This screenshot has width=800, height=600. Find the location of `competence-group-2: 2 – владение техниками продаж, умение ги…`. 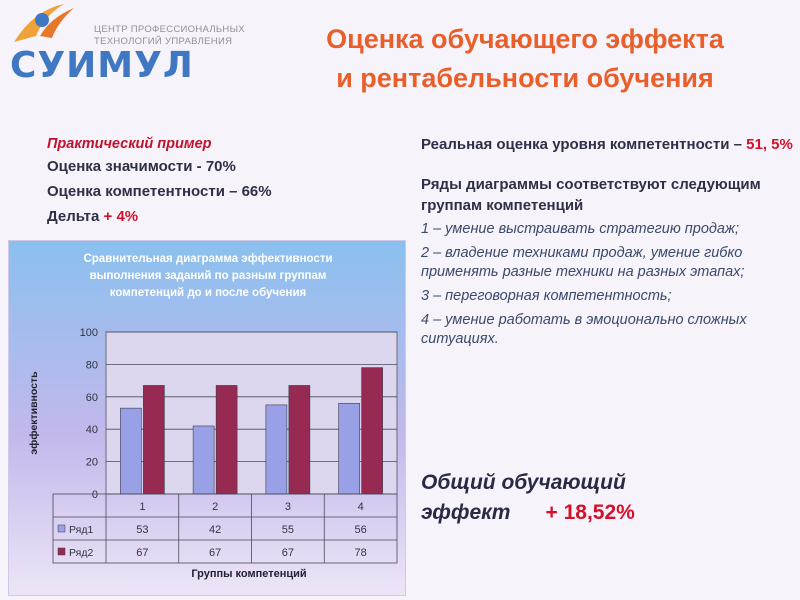

competence-group-2: 2 – владение техниками продаж, умение ги… is located at coordinates (583, 262).